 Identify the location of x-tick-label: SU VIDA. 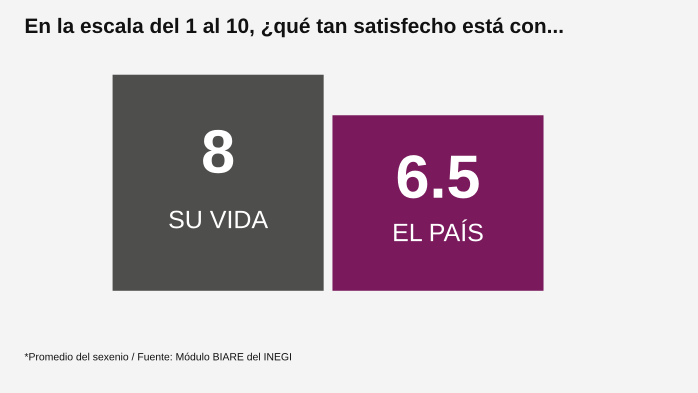
(218, 219).